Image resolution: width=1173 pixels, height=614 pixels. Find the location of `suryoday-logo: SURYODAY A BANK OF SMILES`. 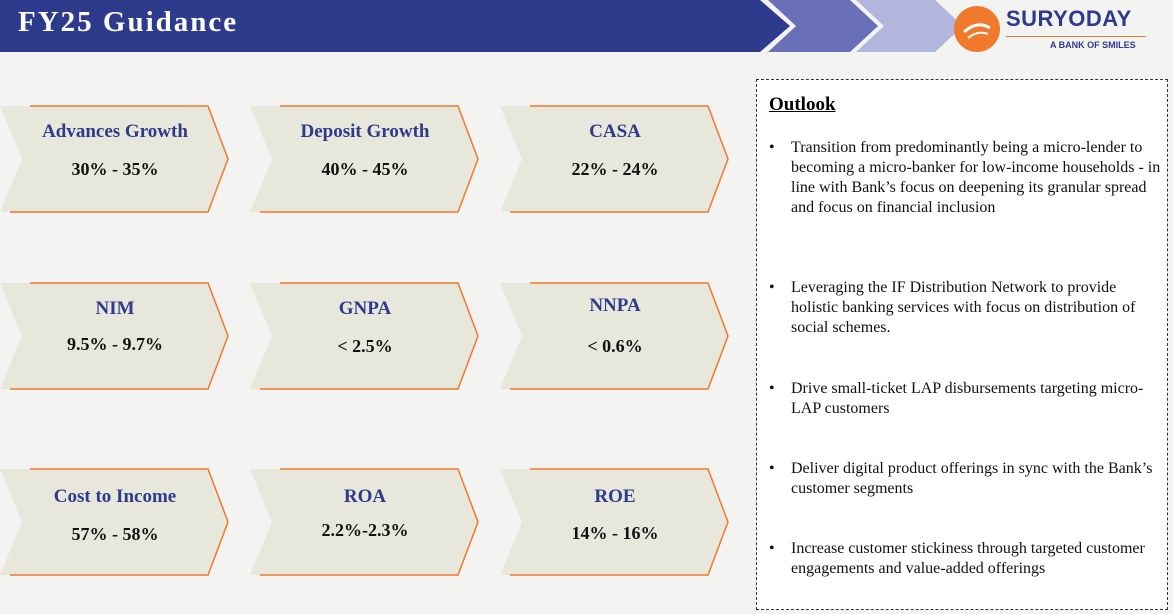

suryoday-logo: SURYODAY A BANK OF SMILES is located at coordinates (1059, 28).